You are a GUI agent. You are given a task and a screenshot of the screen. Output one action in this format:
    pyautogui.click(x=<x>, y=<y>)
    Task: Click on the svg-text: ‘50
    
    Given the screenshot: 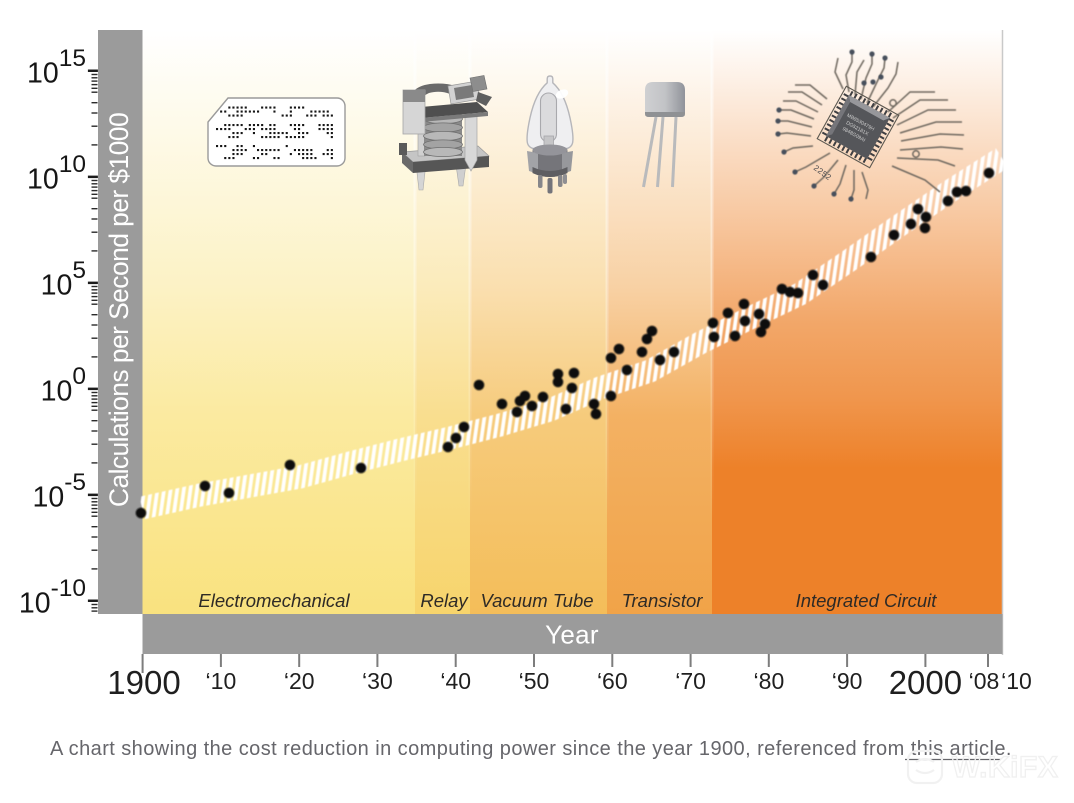 What is the action you would take?
    pyautogui.click(x=534, y=681)
    